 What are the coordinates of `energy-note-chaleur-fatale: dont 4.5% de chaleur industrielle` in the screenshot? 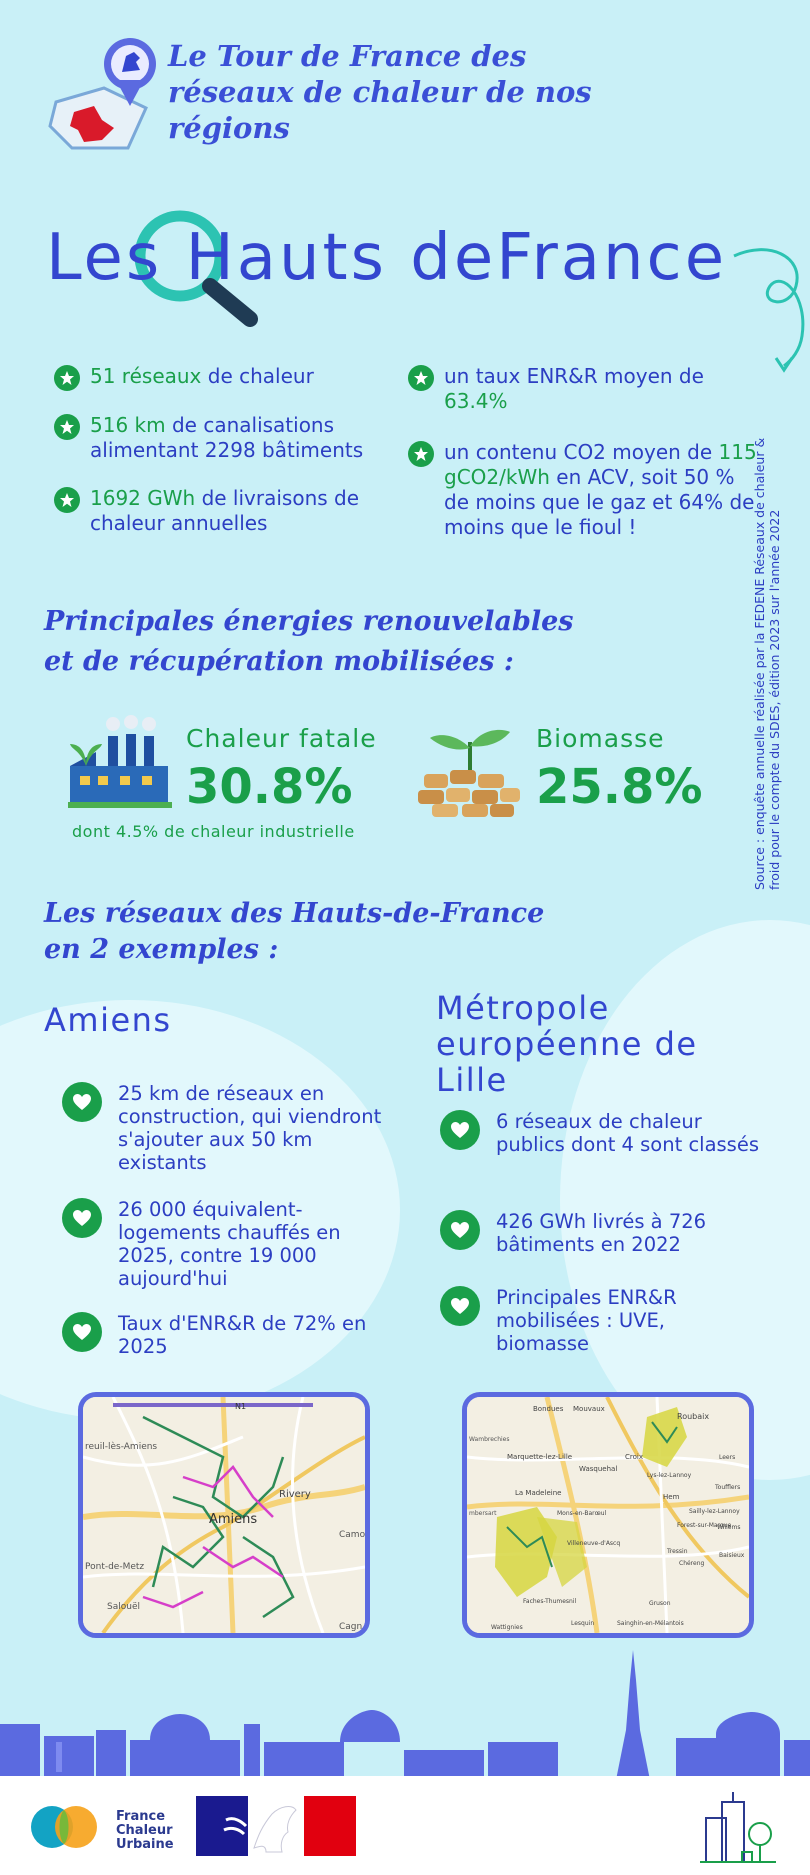 It's located at (213, 831).